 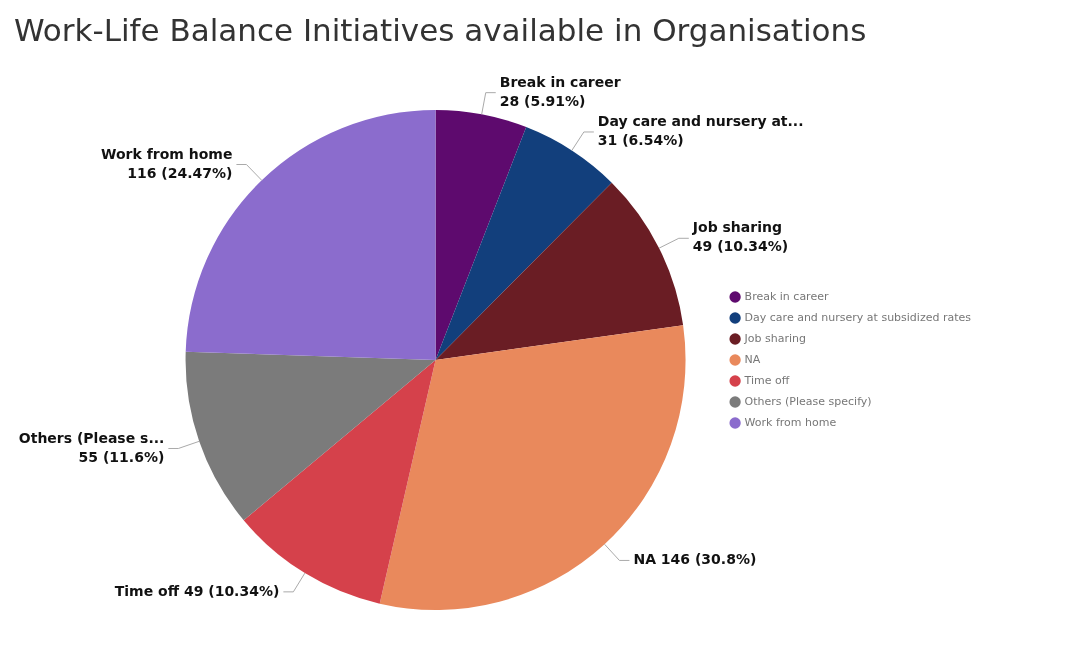 What do you see at coordinates (740, 237) in the screenshot?
I see `data-label: Job sharing 49 (10.34%)` at bounding box center [740, 237].